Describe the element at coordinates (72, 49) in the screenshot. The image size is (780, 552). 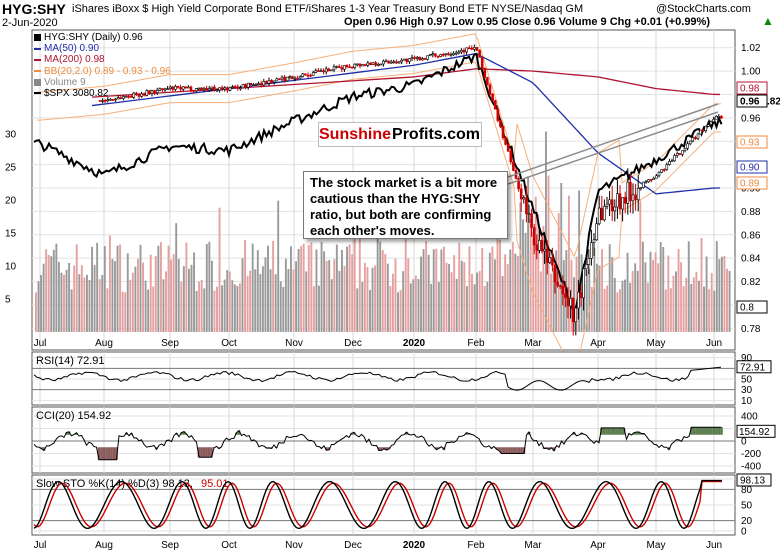
I see `legend-label: MA(50) 0.90` at that location.